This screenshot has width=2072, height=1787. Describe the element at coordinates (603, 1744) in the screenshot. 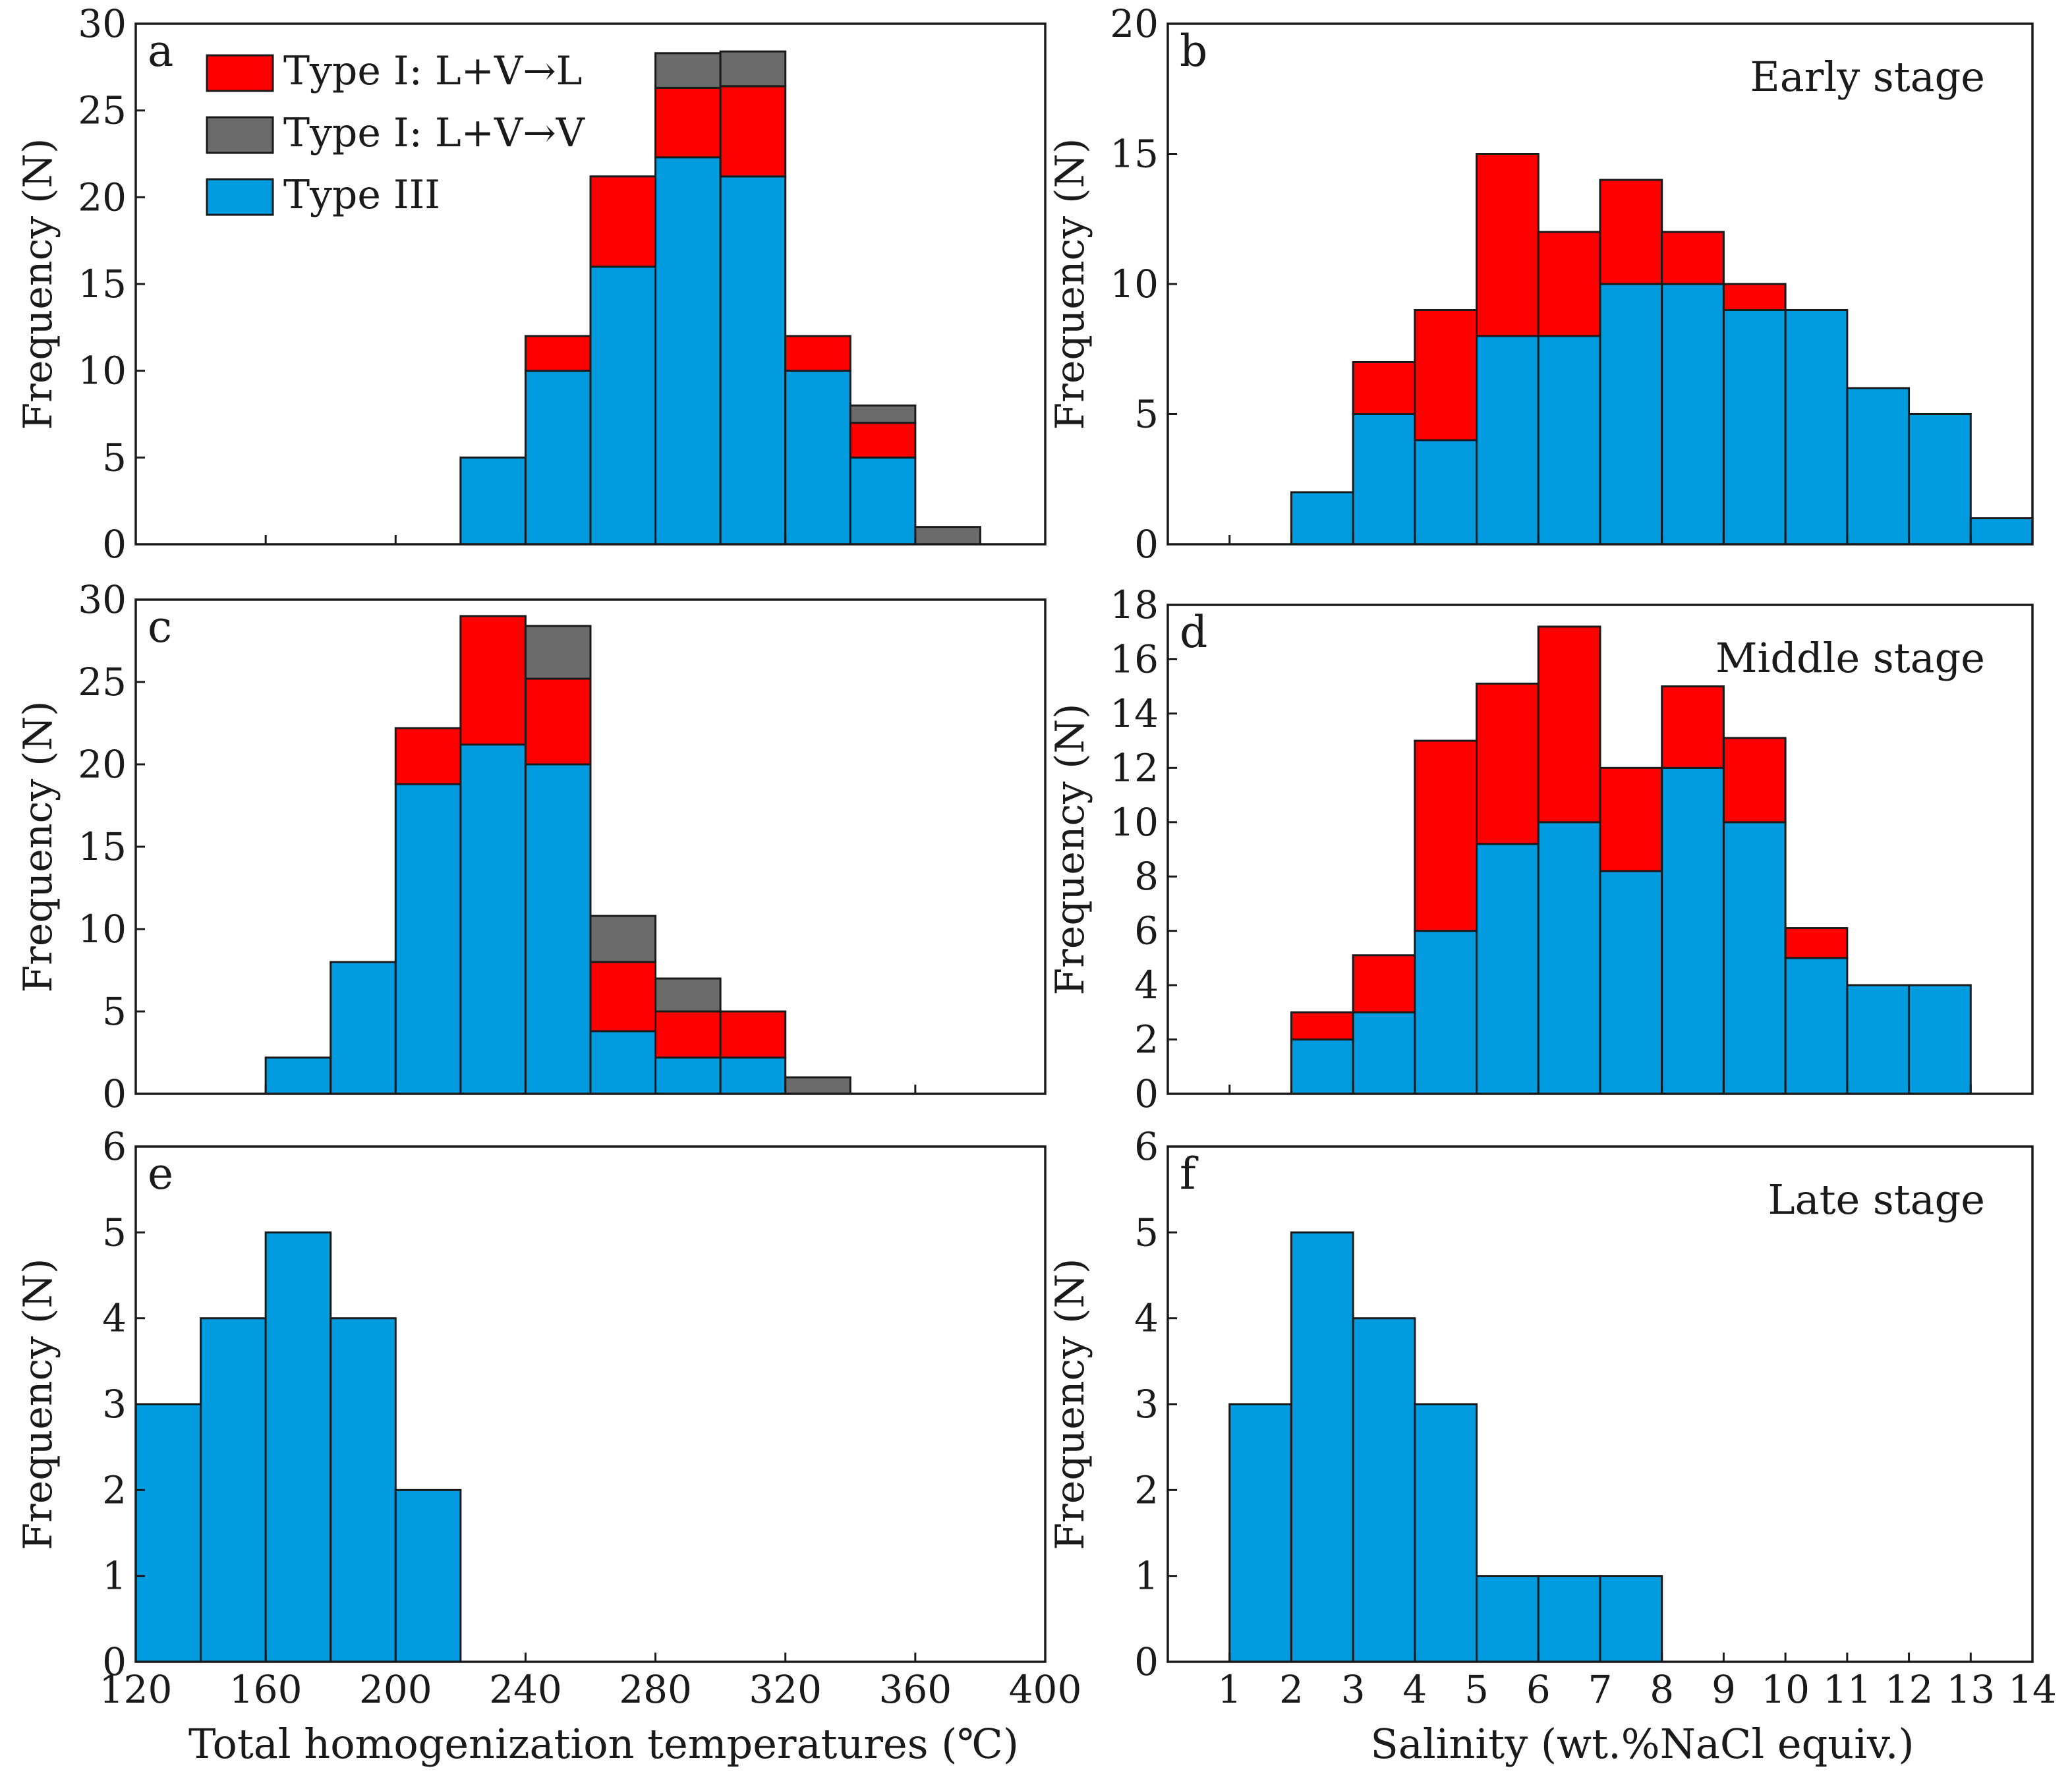

I see `x-axis-label-temperature: Total homogenization temperatures (℃)` at that location.